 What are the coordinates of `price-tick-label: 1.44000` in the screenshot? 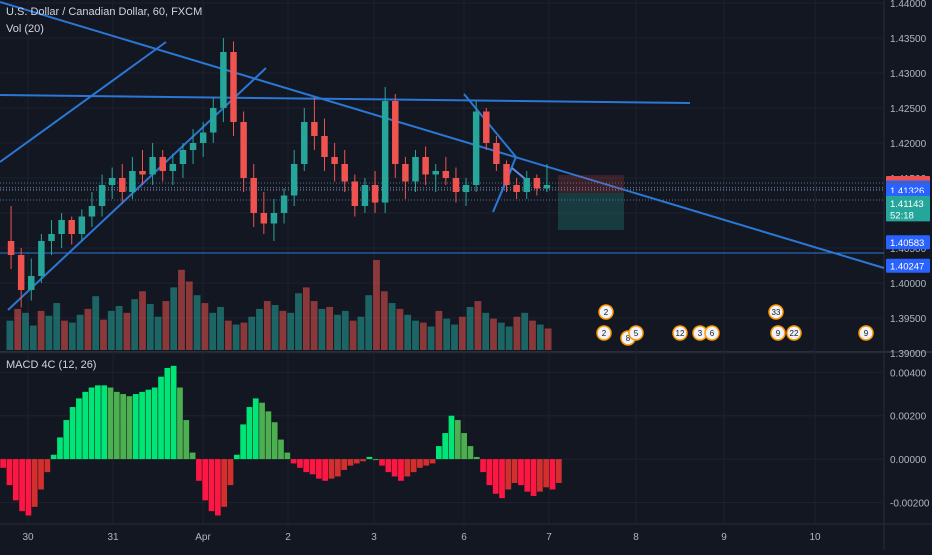 It's located at (908, 5).